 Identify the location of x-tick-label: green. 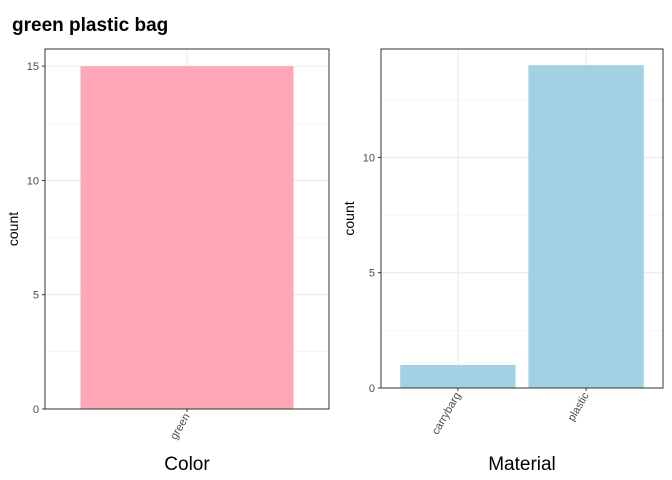
(180, 427).